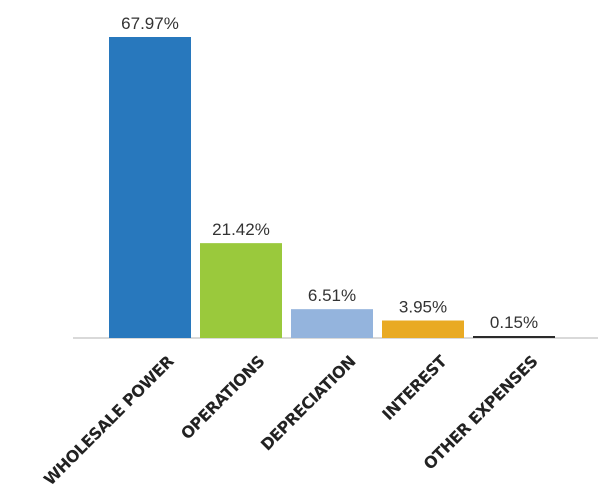 This screenshot has width=601, height=502. Describe the element at coordinates (222, 397) in the screenshot. I see `category-label-operations: OPERATIONS` at that location.